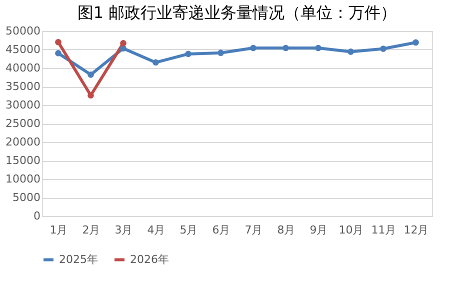 The image size is (476, 298). I want to click on y-tick-label: 0, so click(37, 216).